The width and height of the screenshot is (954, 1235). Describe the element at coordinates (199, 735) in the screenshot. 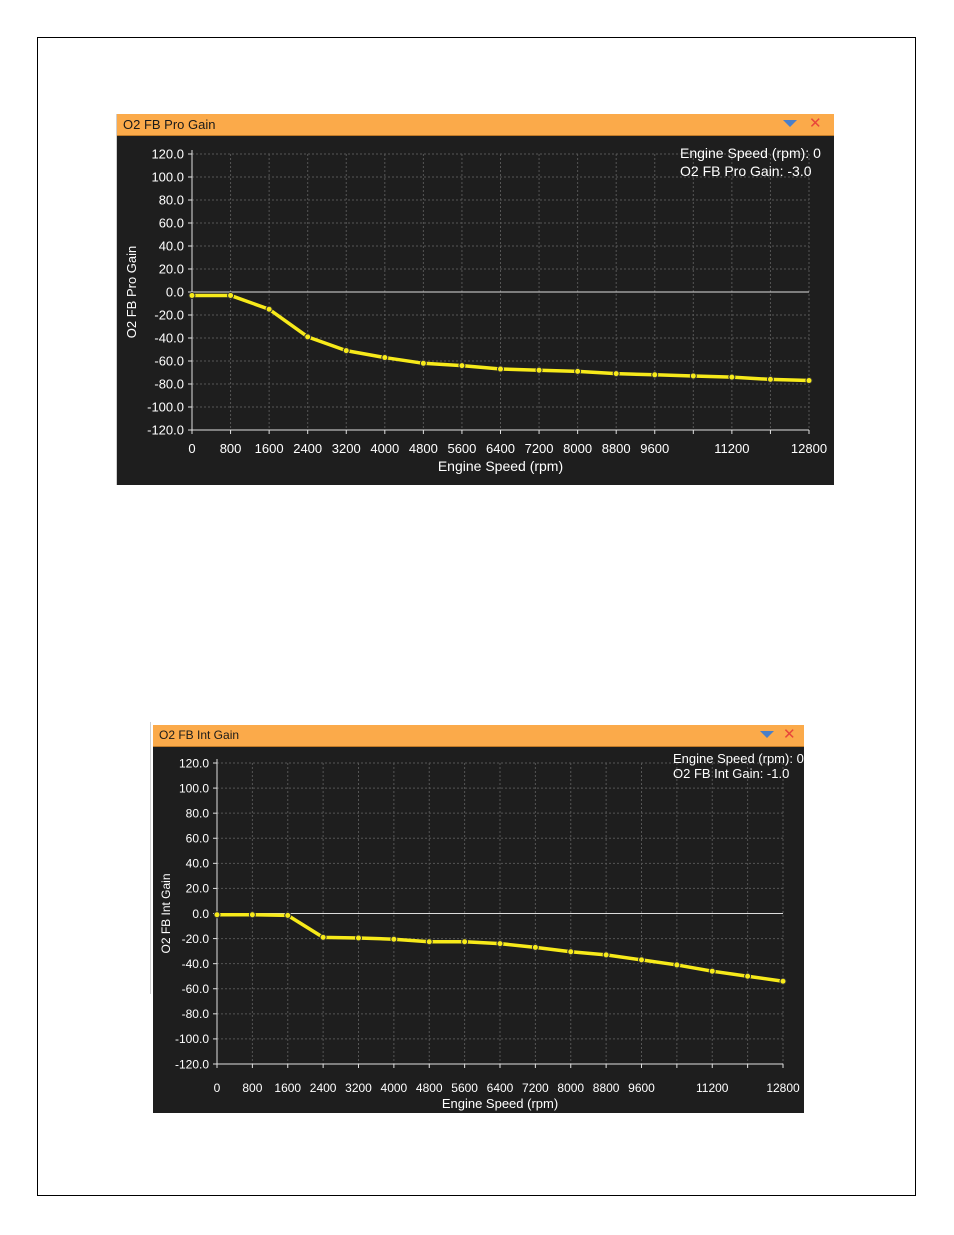

I see `panel-title: O2 FB Int Gain` at that location.